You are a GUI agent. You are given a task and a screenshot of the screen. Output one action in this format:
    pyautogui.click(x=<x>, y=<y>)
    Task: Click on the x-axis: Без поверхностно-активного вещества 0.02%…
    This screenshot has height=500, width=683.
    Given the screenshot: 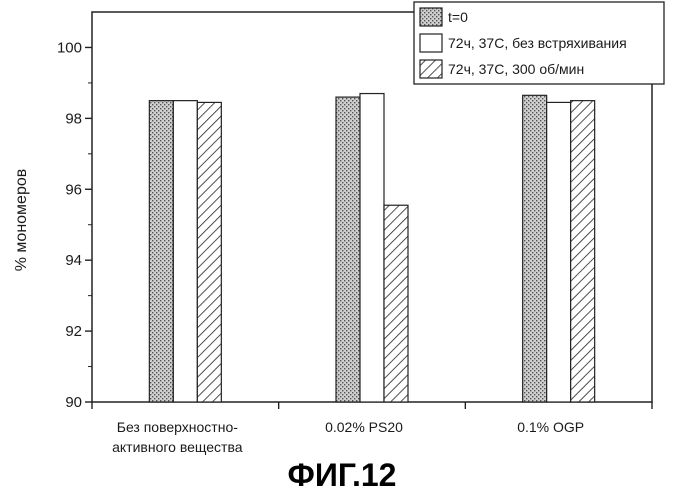 What is the action you would take?
    pyautogui.click(x=372, y=428)
    